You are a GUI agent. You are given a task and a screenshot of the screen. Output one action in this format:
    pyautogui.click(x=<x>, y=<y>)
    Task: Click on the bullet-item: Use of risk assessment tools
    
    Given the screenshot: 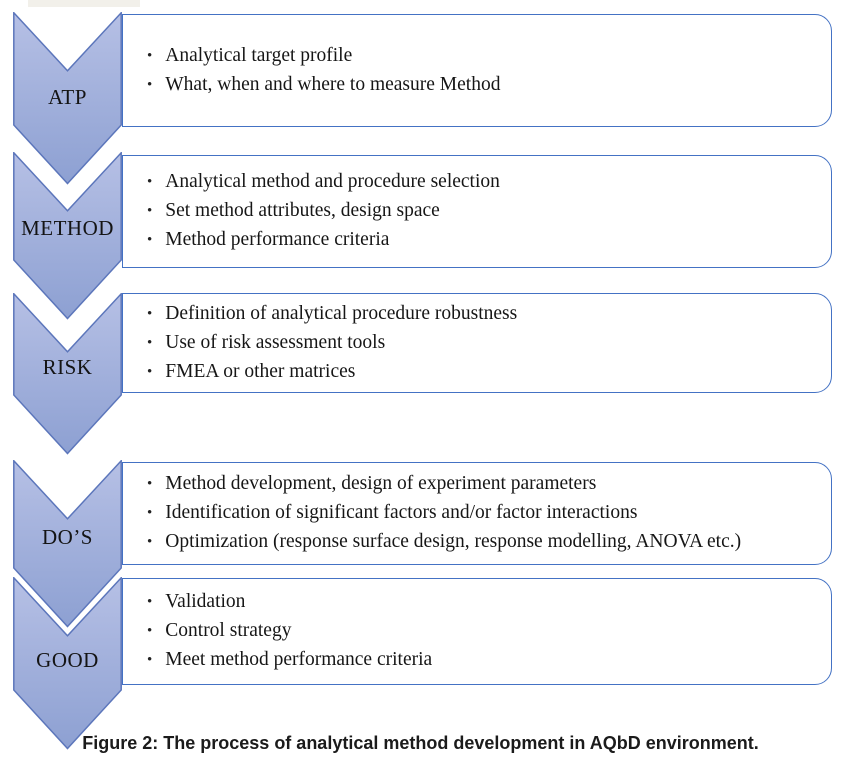 What is the action you would take?
    pyautogui.click(x=332, y=343)
    